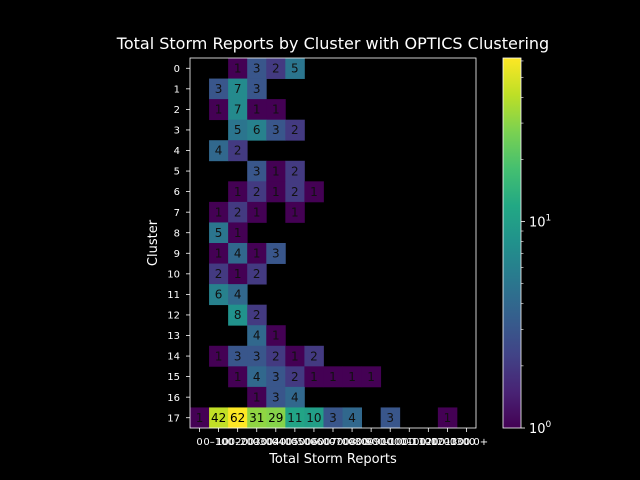 The image size is (640, 480). What do you see at coordinates (153, 242) in the screenshot?
I see `y-axis-label: Cluster` at bounding box center [153, 242].